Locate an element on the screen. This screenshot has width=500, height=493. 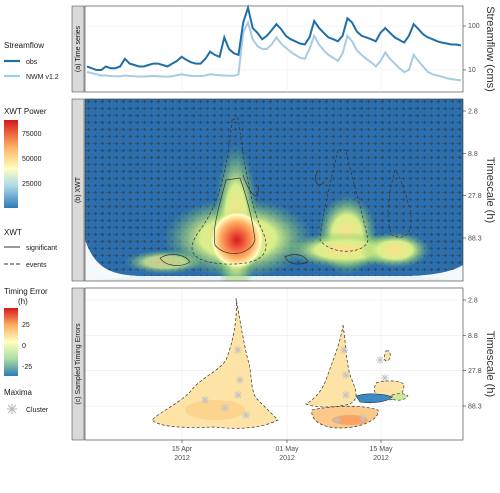
legend-xwt-power: XWT Power 75000 50000 25000 is located at coordinates (25, 157).